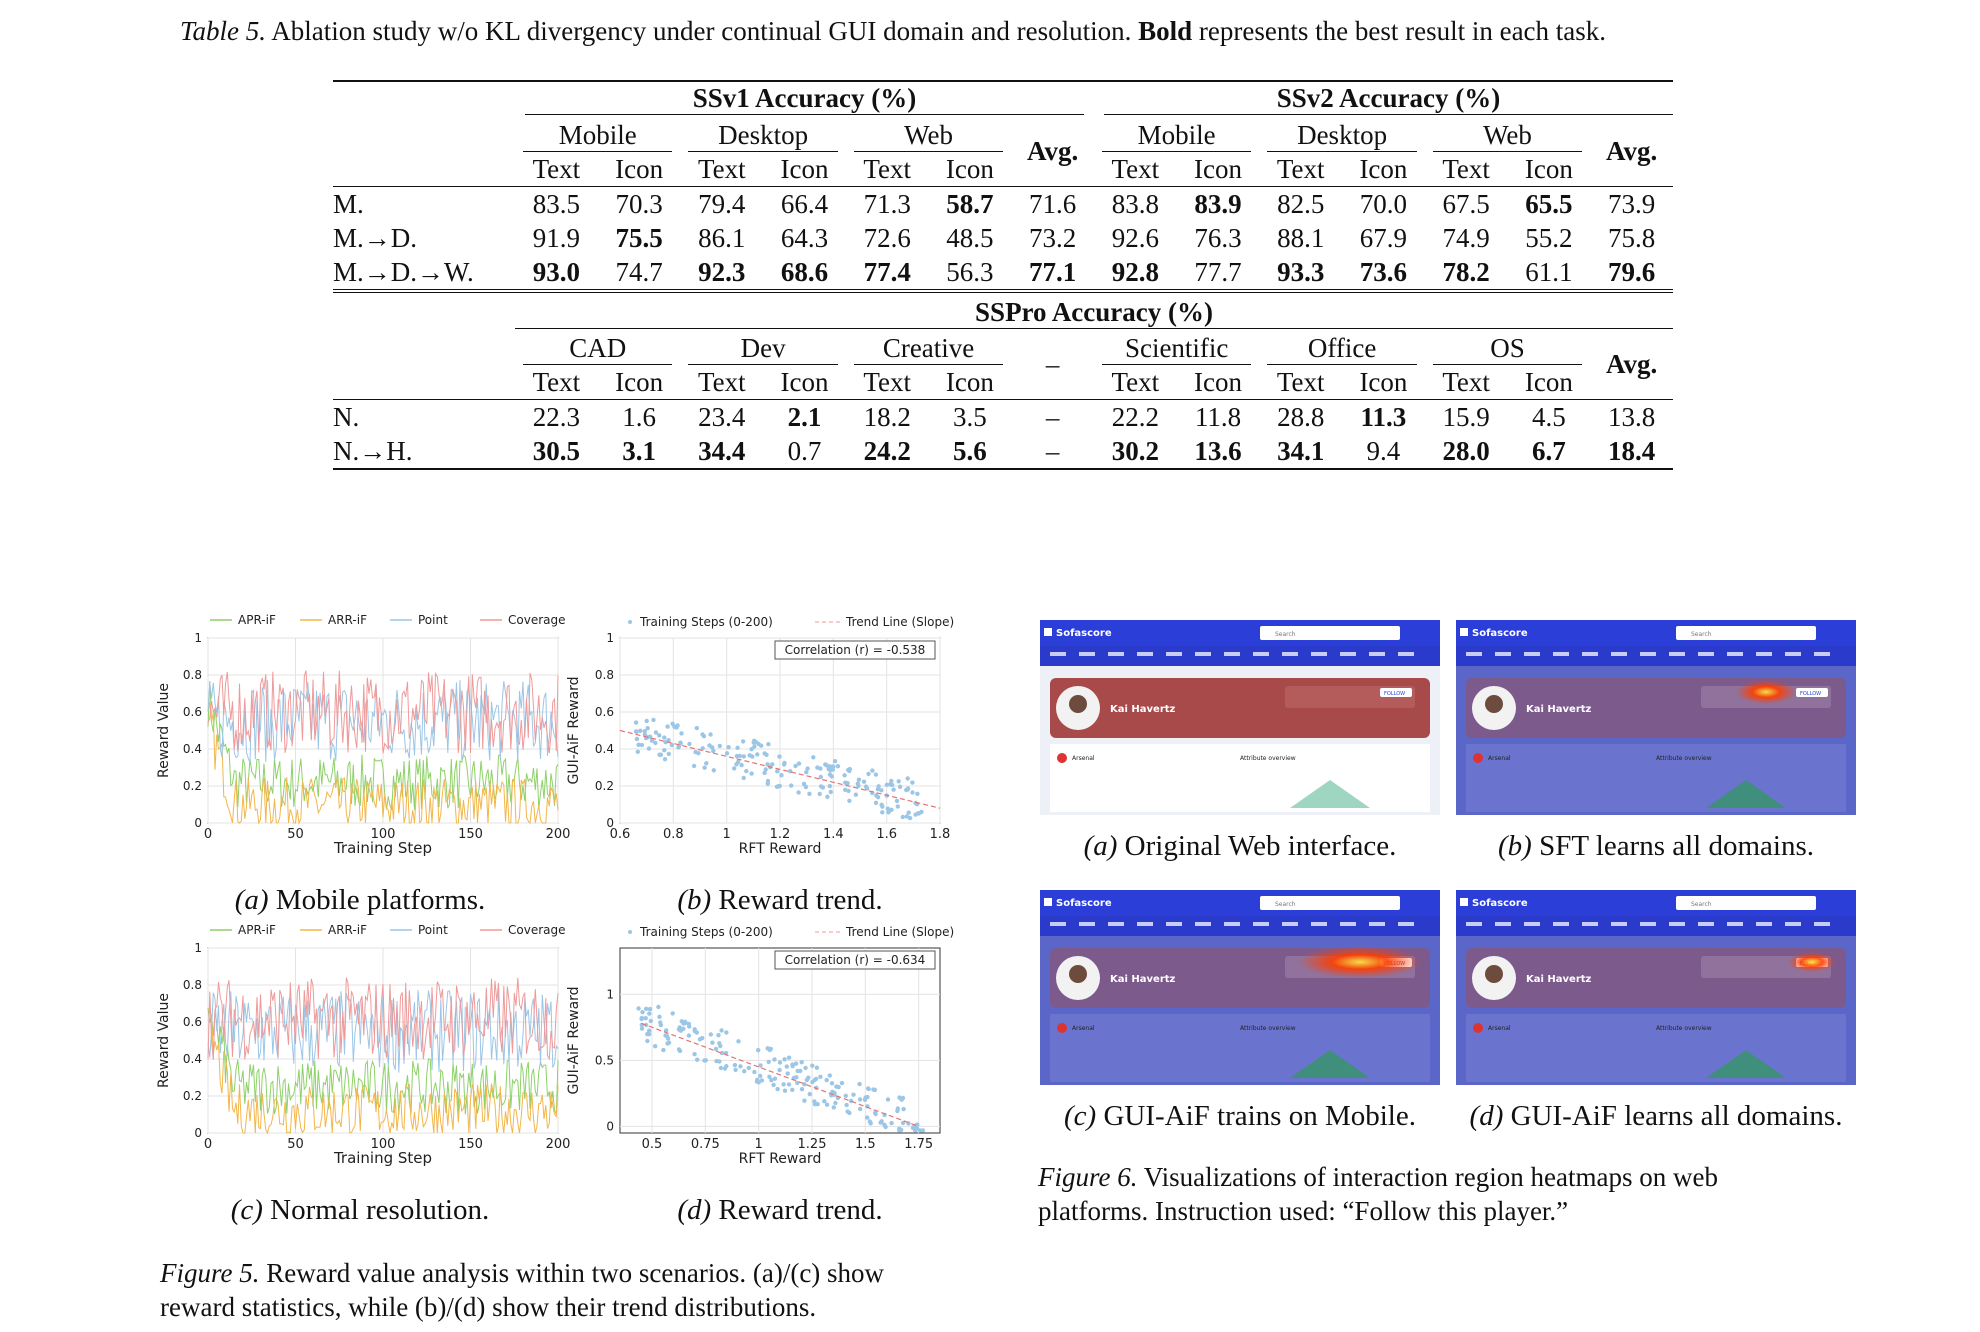  I want to click on x-tick-label: 1.8, so click(940, 834).